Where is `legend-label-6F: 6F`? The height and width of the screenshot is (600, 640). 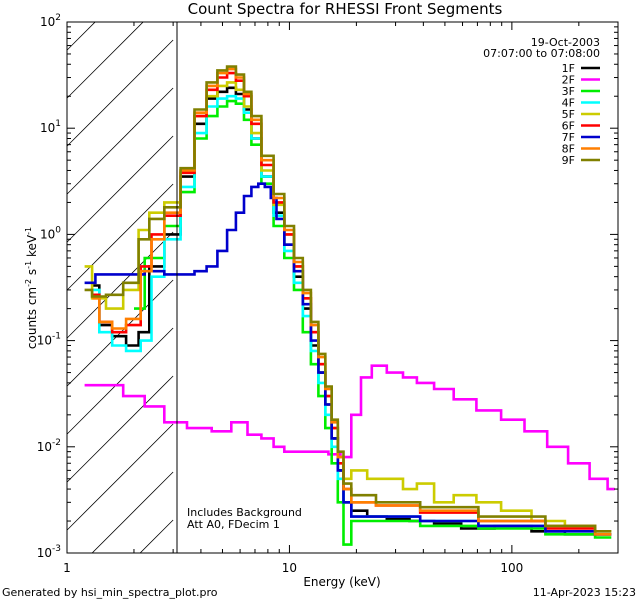
legend-label-6F: 6F is located at coordinates (568, 126).